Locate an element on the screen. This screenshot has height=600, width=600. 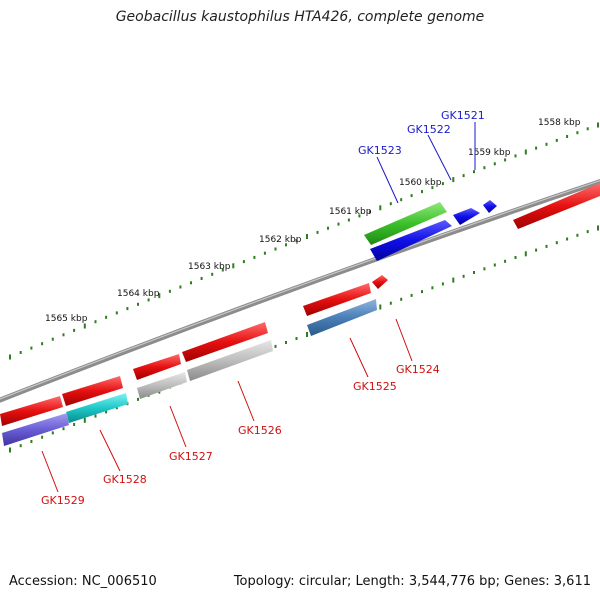
gene-label-GK1523: GK1523 is located at coordinates (380, 150).